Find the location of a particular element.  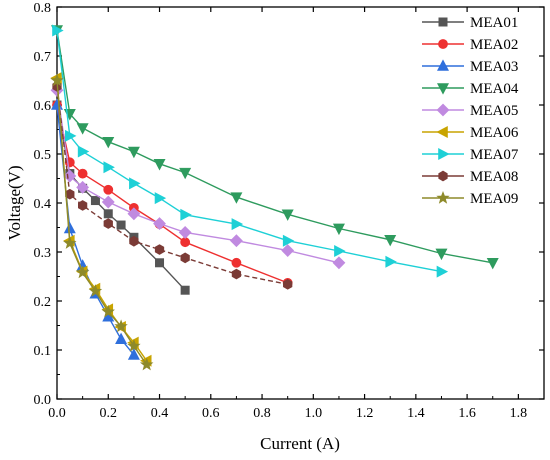

legend-label: MEA08 is located at coordinates (494, 177).